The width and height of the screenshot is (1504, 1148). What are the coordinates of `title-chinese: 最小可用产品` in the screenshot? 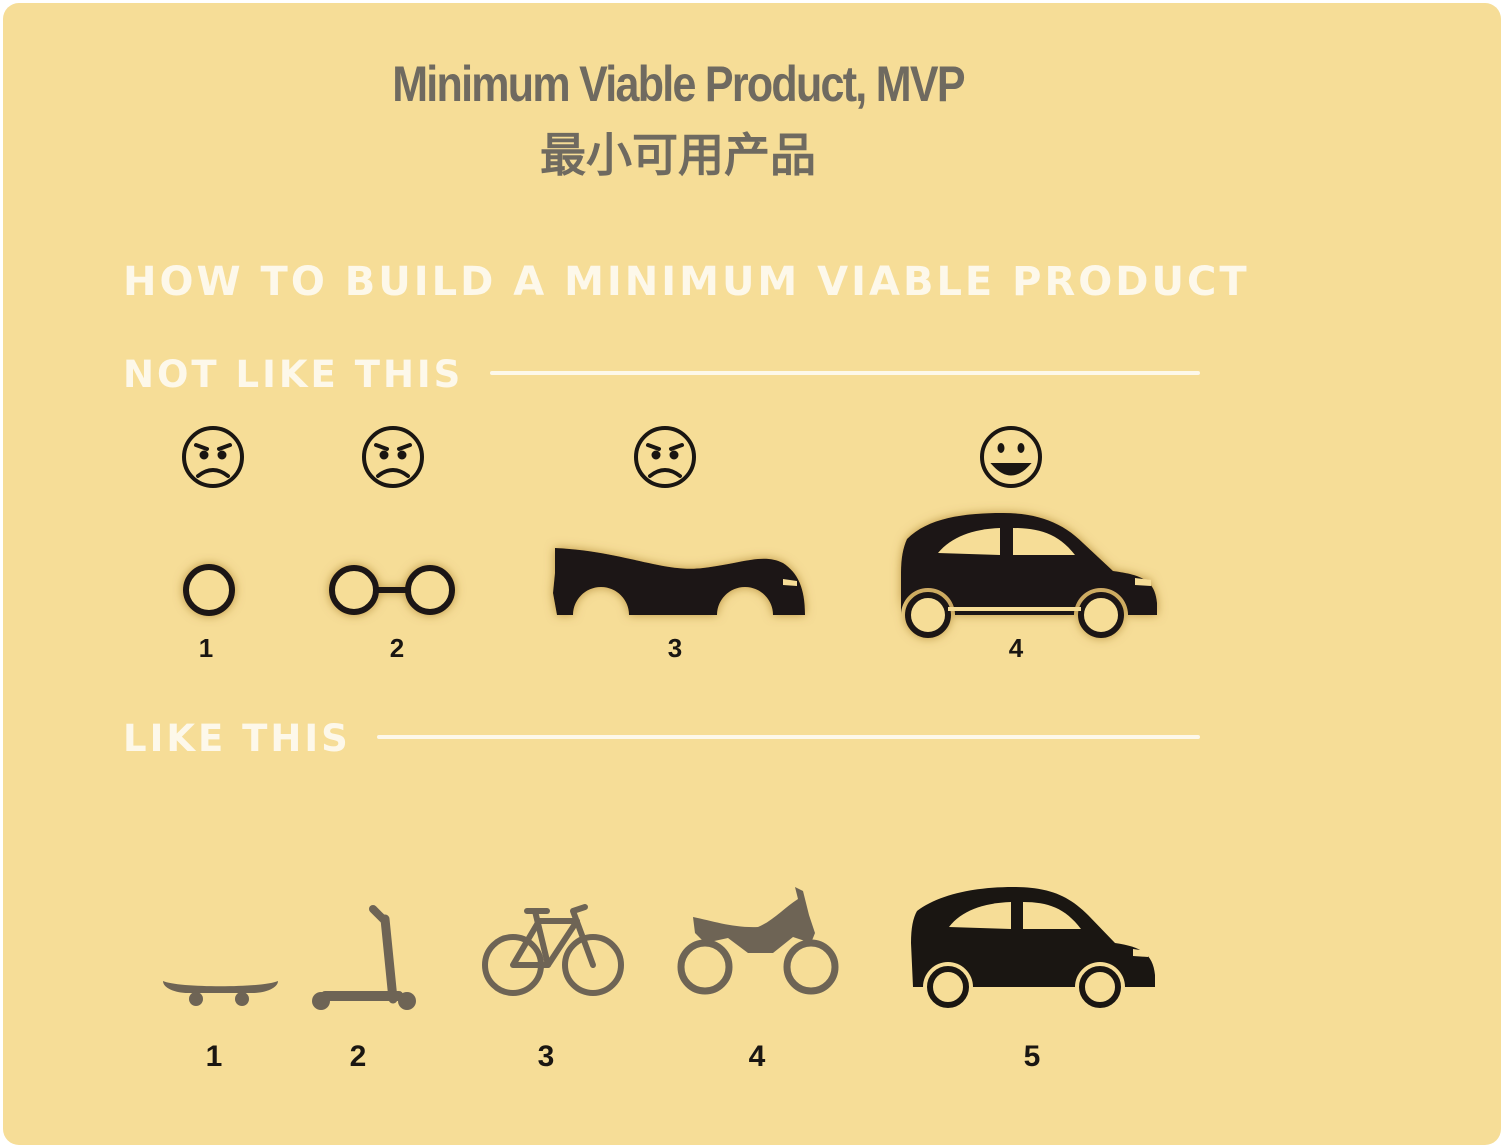 It's located at (678, 155).